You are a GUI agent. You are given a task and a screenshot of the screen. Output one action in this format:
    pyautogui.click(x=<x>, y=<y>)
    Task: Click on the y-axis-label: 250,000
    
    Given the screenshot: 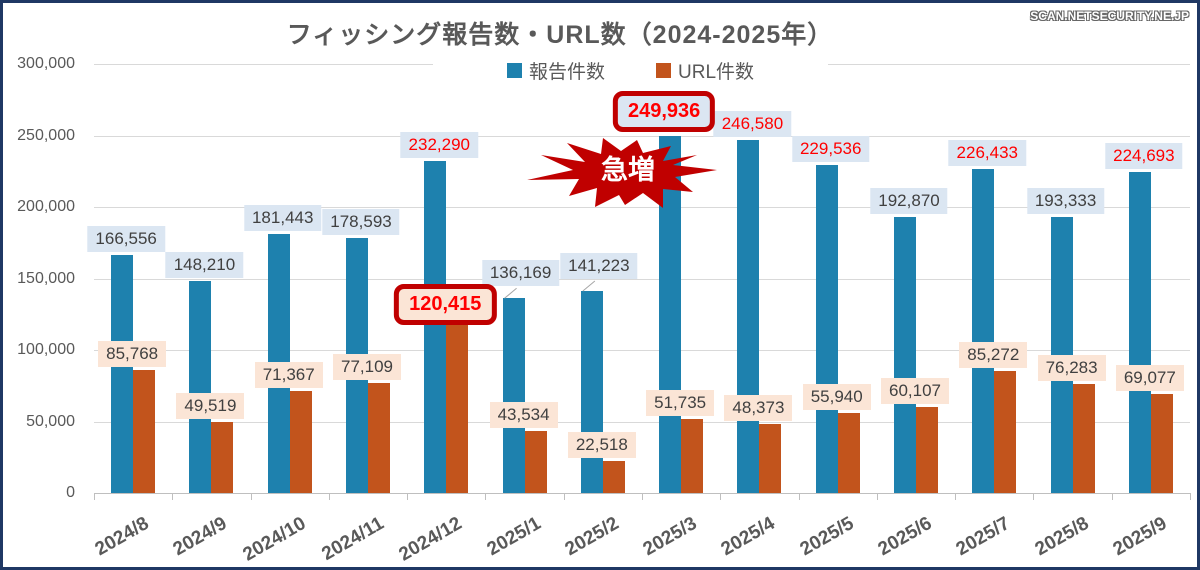 What is the action you would take?
    pyautogui.click(x=46, y=135)
    